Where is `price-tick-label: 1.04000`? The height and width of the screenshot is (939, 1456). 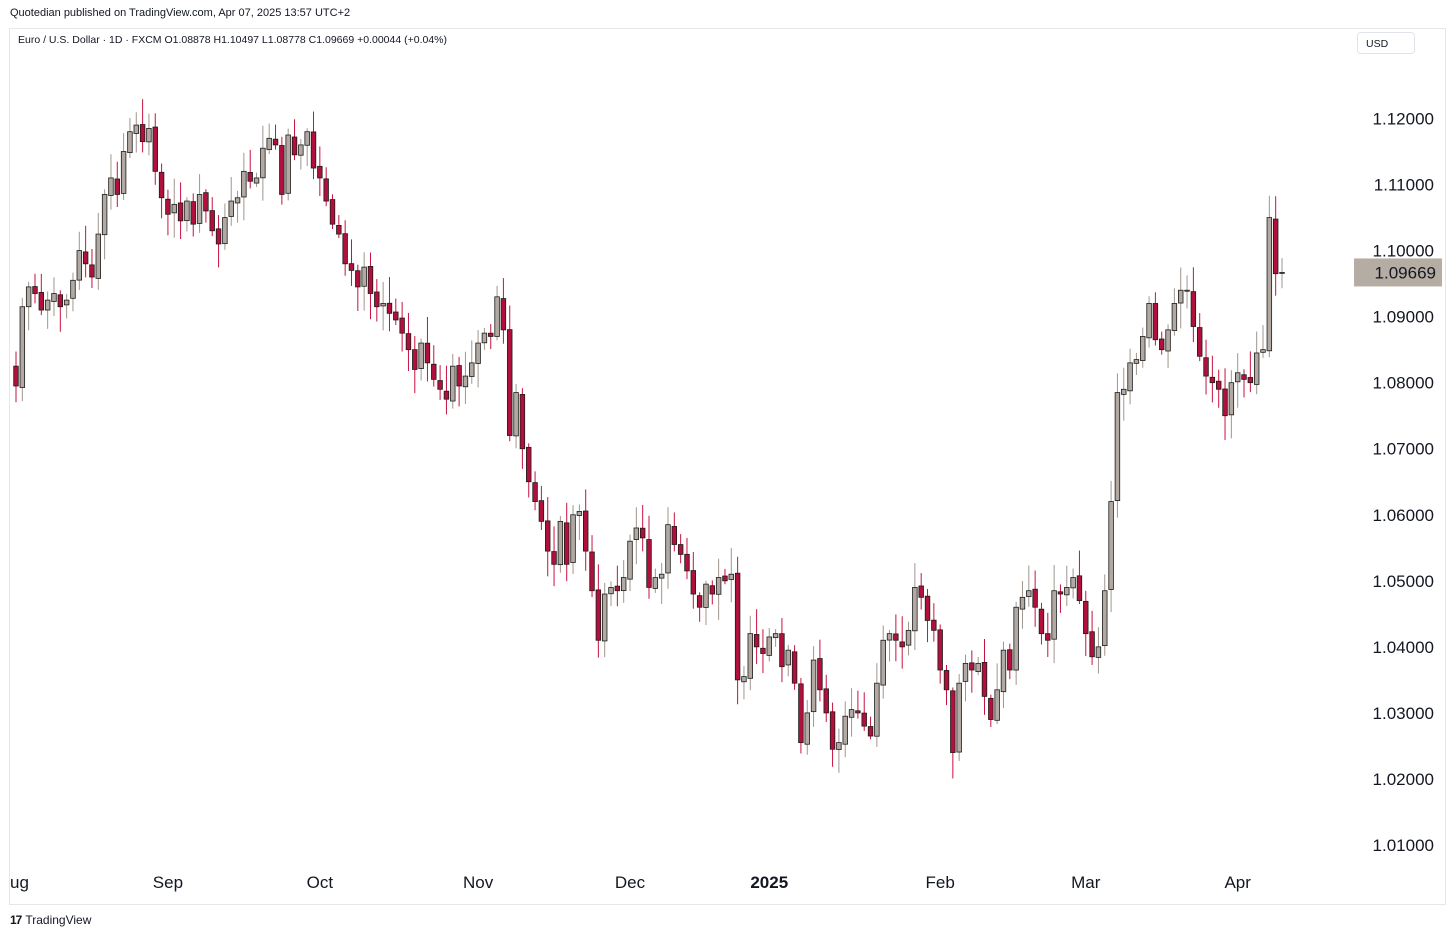 price-tick-label: 1.04000 is located at coordinates (1403, 647).